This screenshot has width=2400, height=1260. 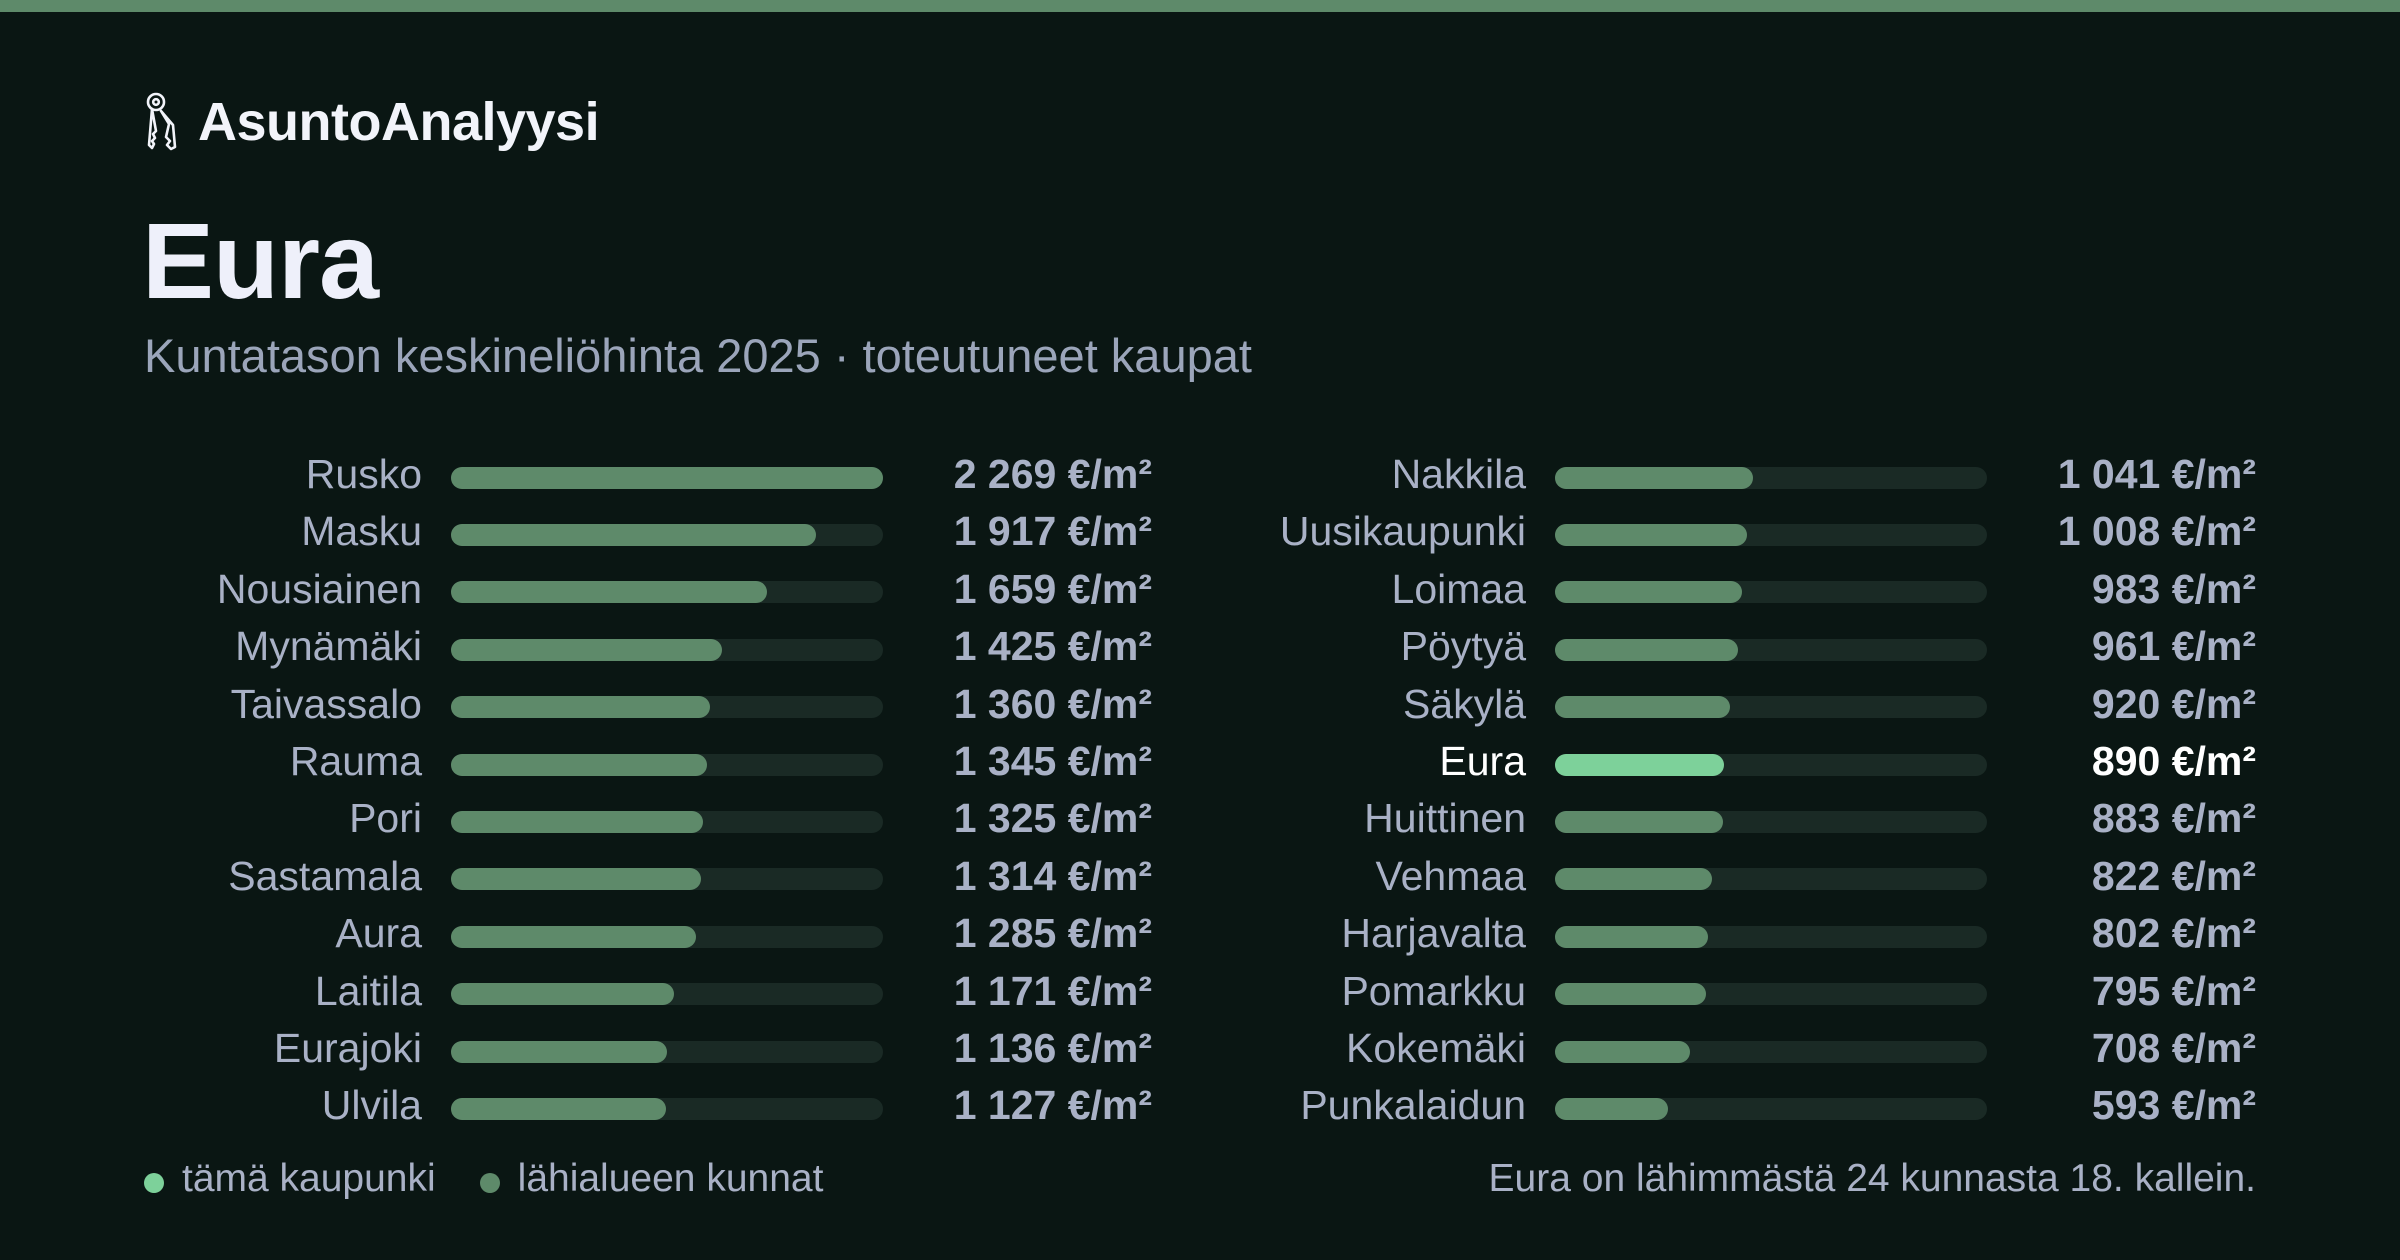 I want to click on bar-value-label: 1 659 €/m², so click(x=1052, y=588).